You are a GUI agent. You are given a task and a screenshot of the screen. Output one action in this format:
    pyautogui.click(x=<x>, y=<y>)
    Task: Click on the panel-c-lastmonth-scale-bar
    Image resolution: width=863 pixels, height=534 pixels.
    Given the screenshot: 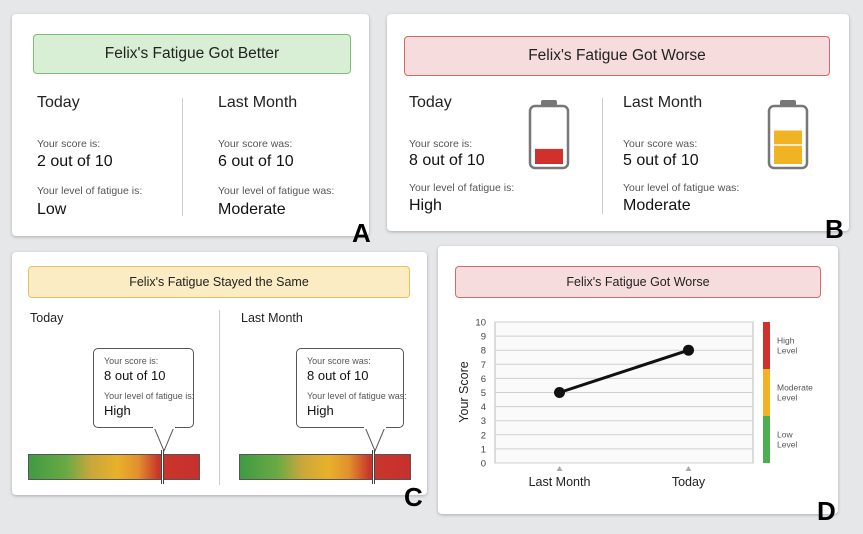 What is the action you would take?
    pyautogui.click(x=325, y=467)
    